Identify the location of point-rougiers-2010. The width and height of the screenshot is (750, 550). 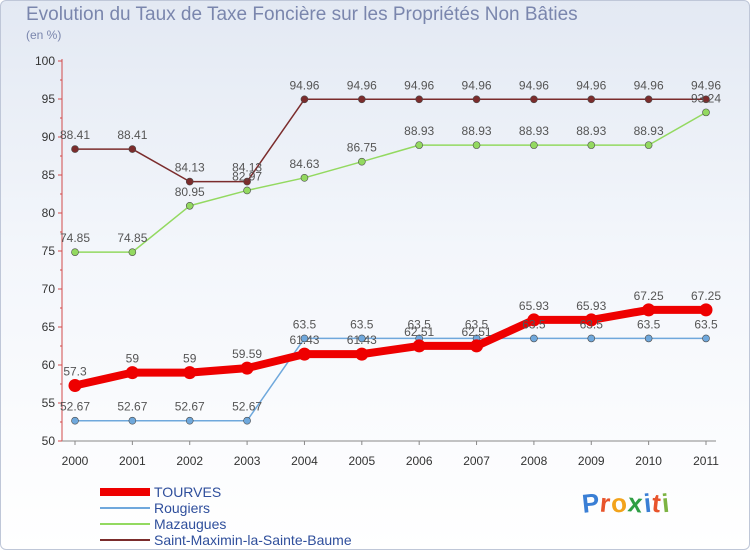
(648, 338).